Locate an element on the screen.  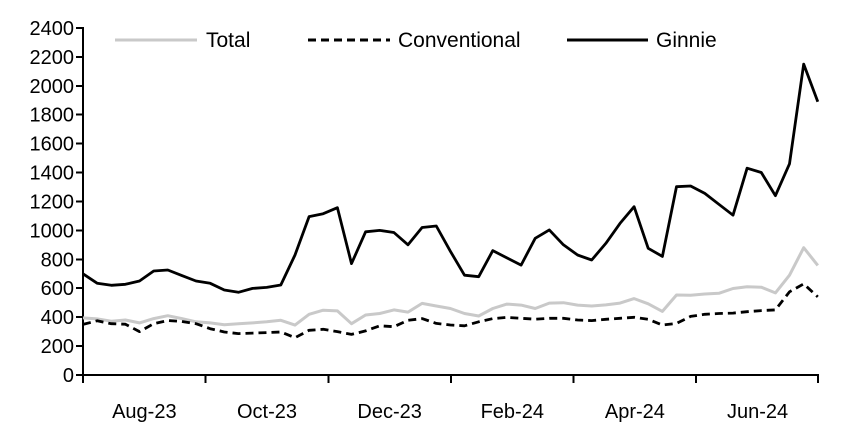
legend-label-ginnie: Ginnie is located at coordinates (686, 40).